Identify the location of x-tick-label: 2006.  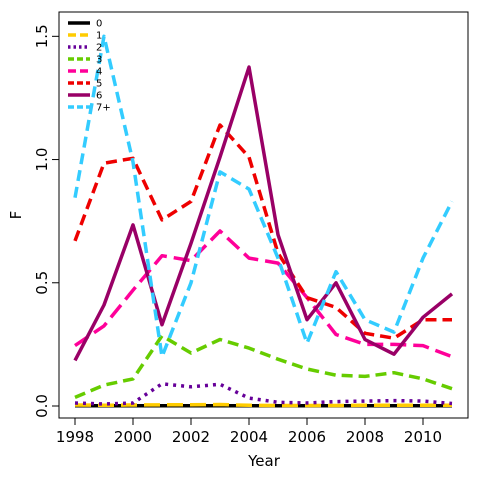
(307, 437).